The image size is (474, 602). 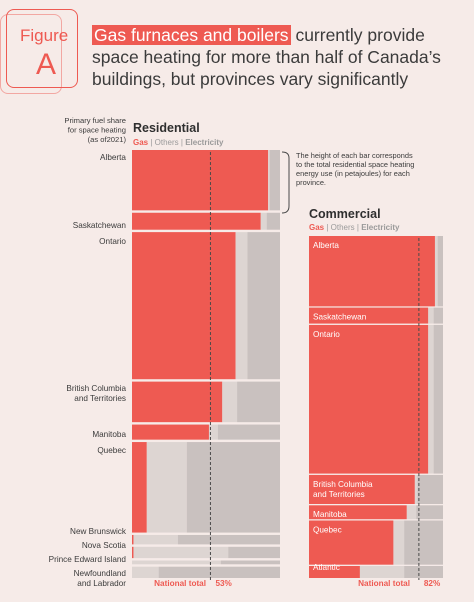 What do you see at coordinates (191, 35) in the screenshot?
I see `headline-highlight: Gas furnaces and boilers` at bounding box center [191, 35].